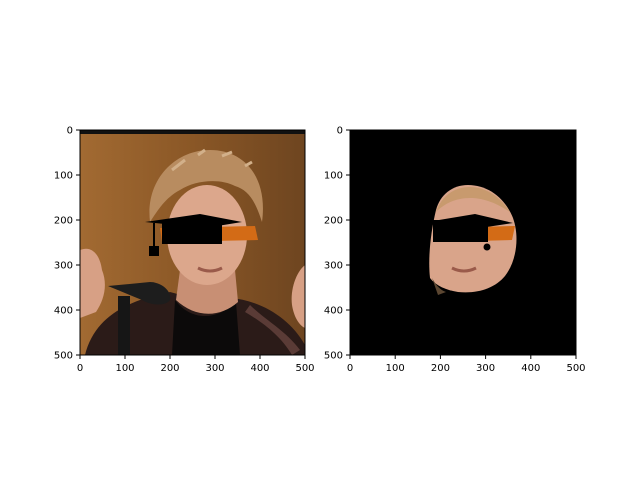 This screenshot has height=480, width=640. Describe the element at coordinates (333, 176) in the screenshot. I see `right-y-tick-label: 100` at that location.